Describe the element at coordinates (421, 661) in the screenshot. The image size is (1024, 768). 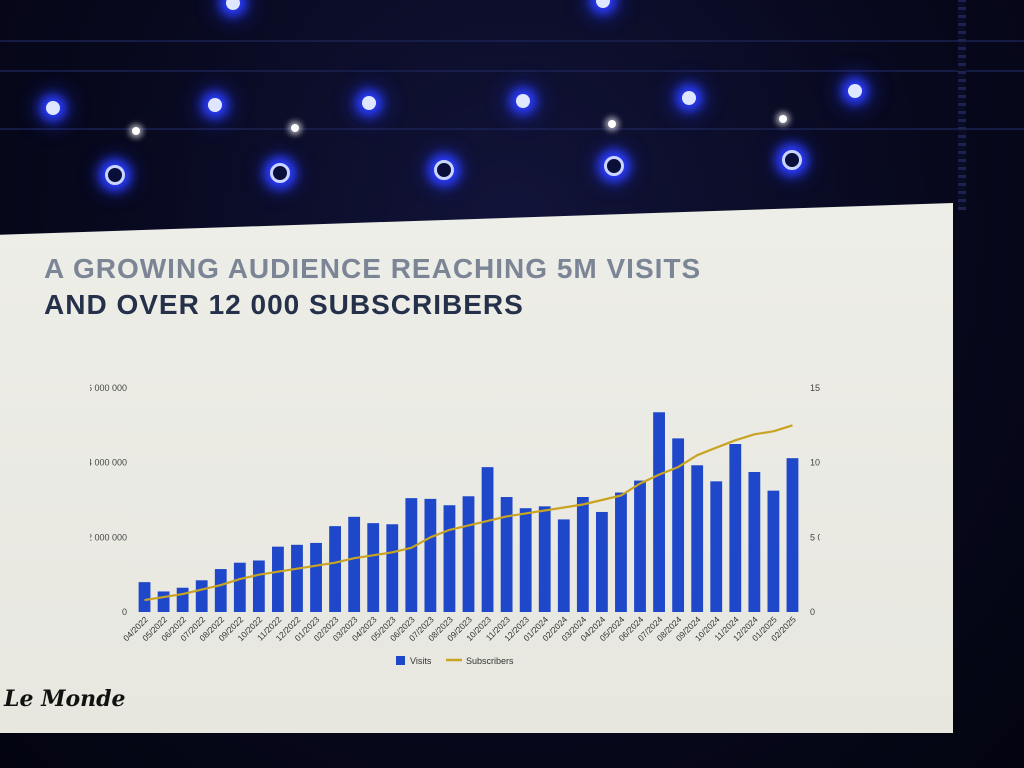
I see `legend-visits-label: Visits` at that location.